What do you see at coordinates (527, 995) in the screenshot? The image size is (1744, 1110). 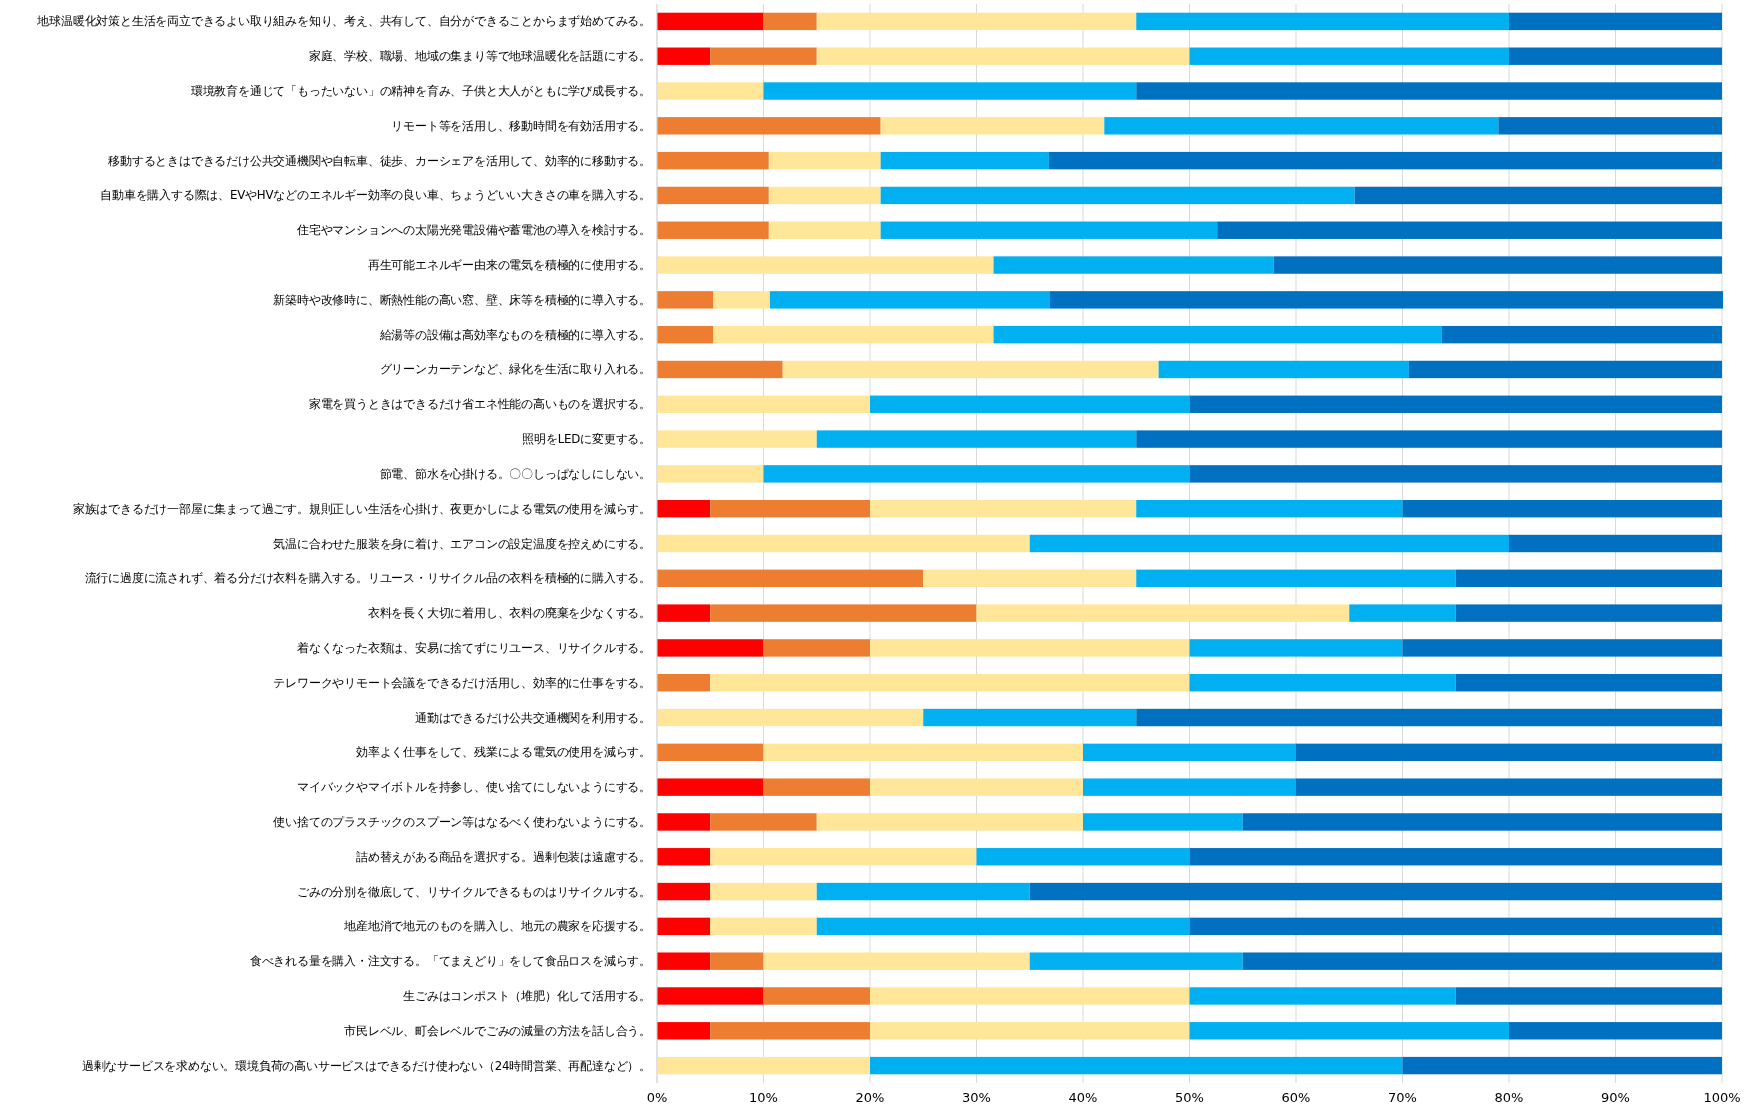 I see `y-tick-label: 生ごみはコンポスト（堆肥）化して活用する。` at bounding box center [527, 995].